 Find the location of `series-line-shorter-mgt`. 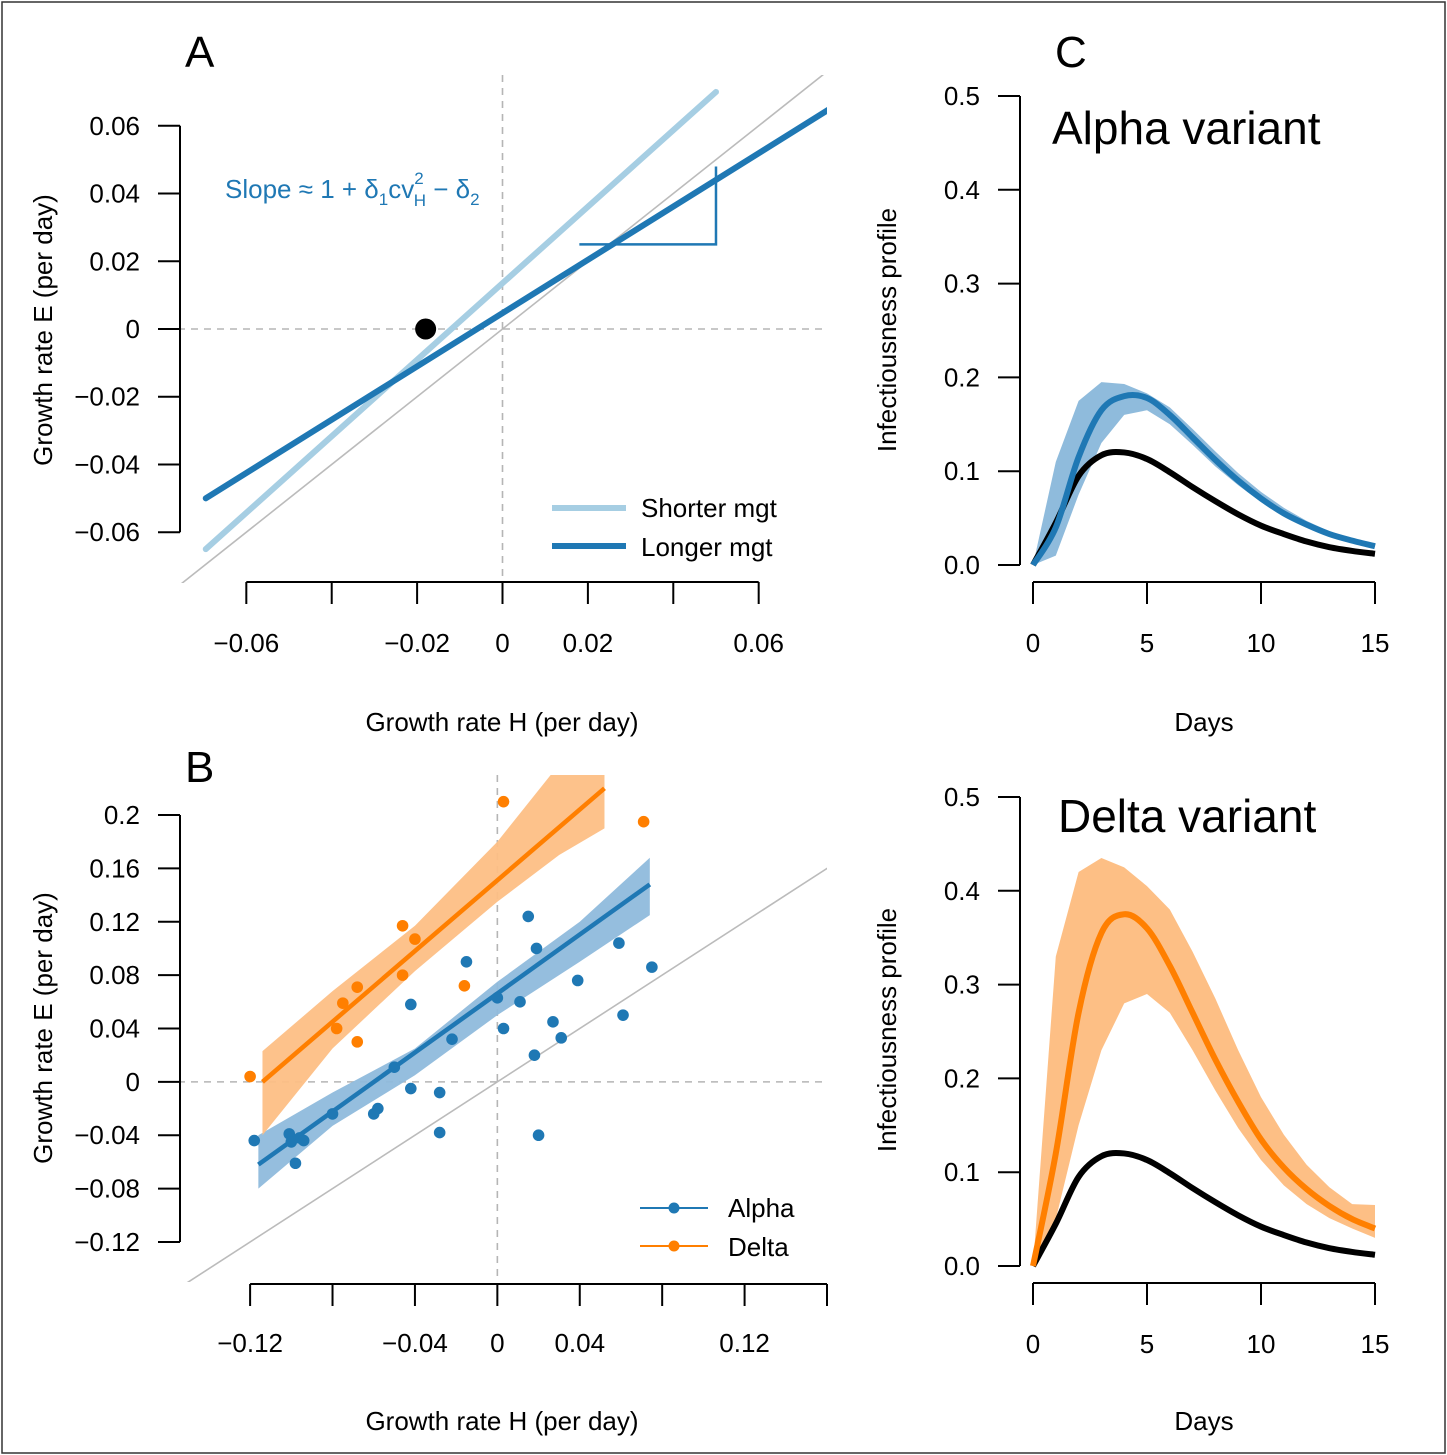

series-line-shorter-mgt is located at coordinates (460, 320).